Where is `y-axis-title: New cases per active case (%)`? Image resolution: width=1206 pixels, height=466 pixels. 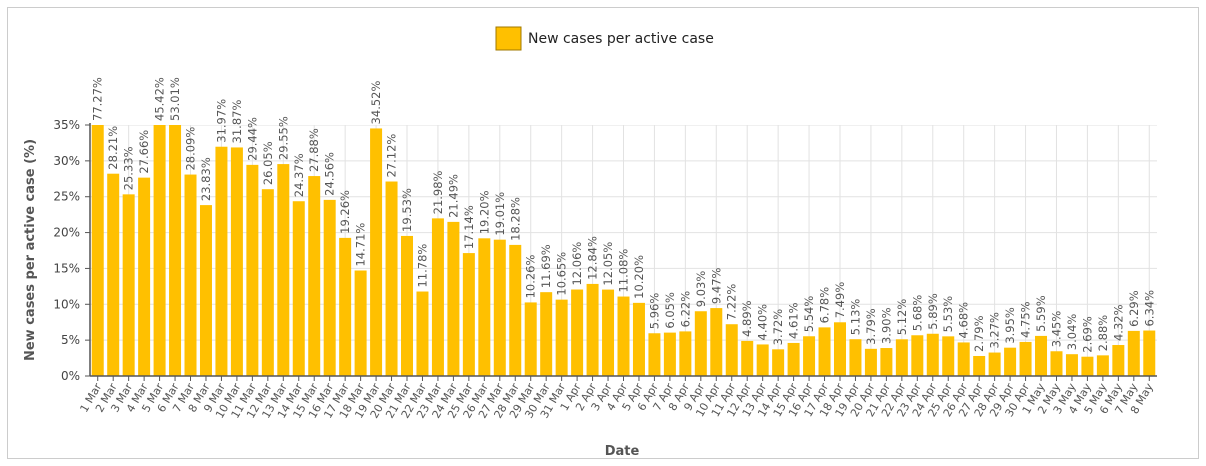
y-axis-title: New cases per active case (%) is located at coordinates (30, 250).